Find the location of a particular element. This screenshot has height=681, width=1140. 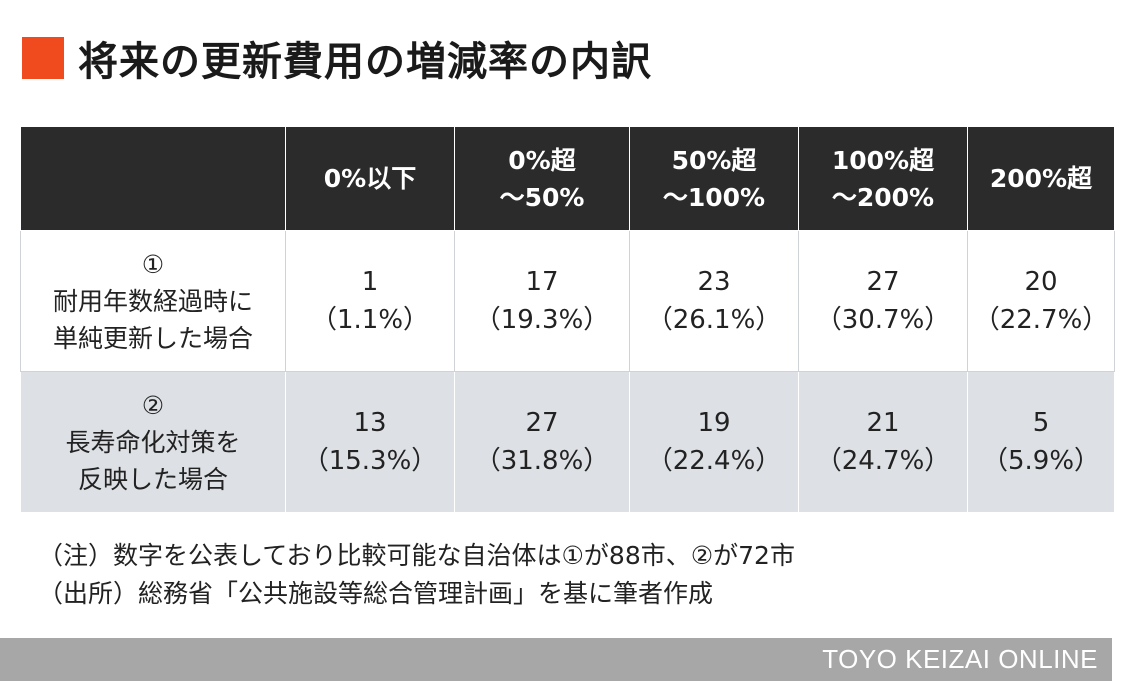

column-header-line1: 100%超 is located at coordinates (883, 160).